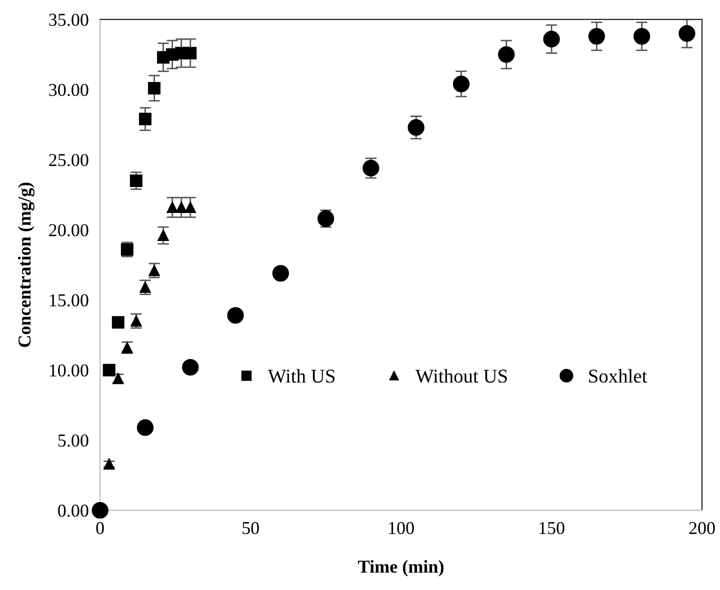 The width and height of the screenshot is (720, 590). Describe the element at coordinates (461, 376) in the screenshot. I see `legend-label: Without US` at that location.